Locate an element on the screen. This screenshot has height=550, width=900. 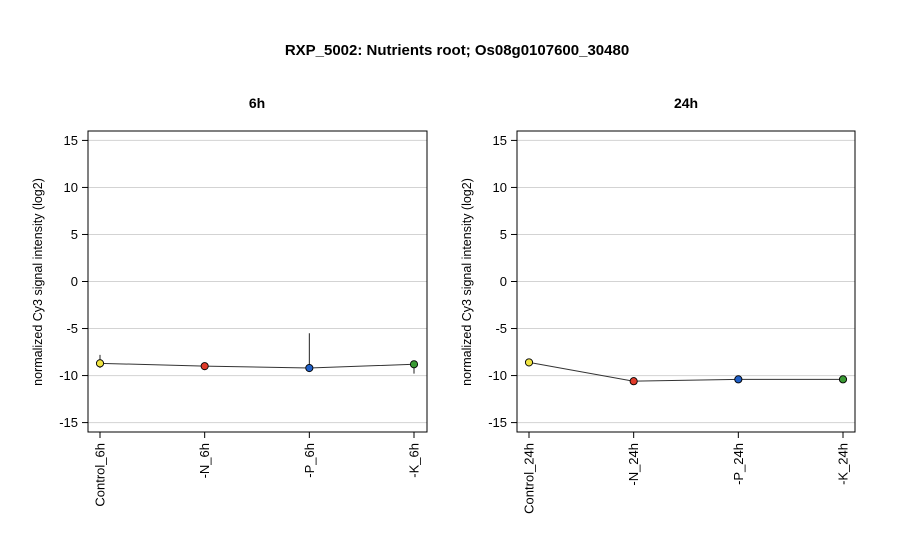
x-tick-label: -N_24h is located at coordinates (633, 464).